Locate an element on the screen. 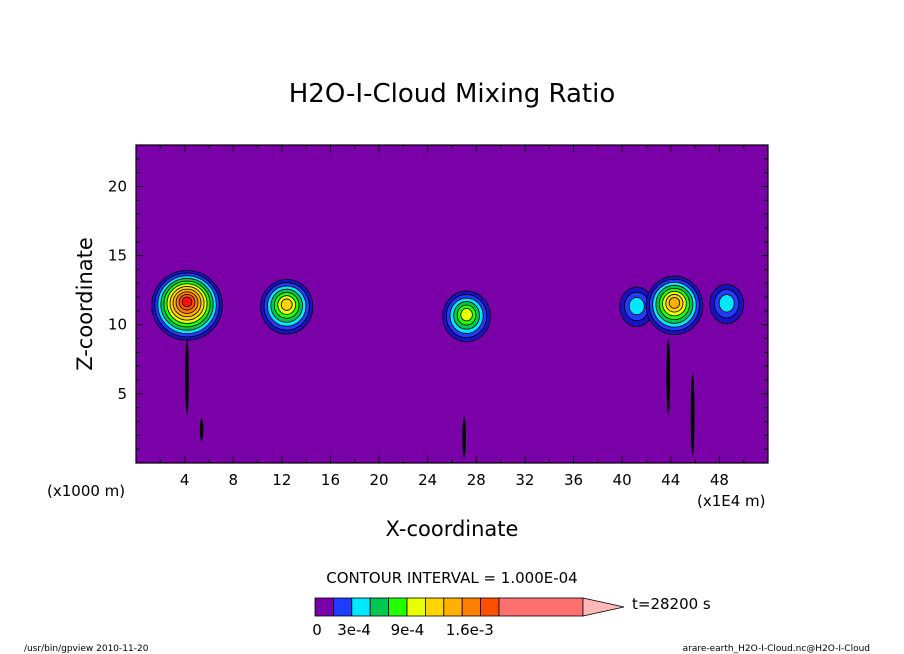 This screenshot has width=904, height=654. chart-title: H2O-I-Cloud Mixing Ratio is located at coordinates (452, 94).